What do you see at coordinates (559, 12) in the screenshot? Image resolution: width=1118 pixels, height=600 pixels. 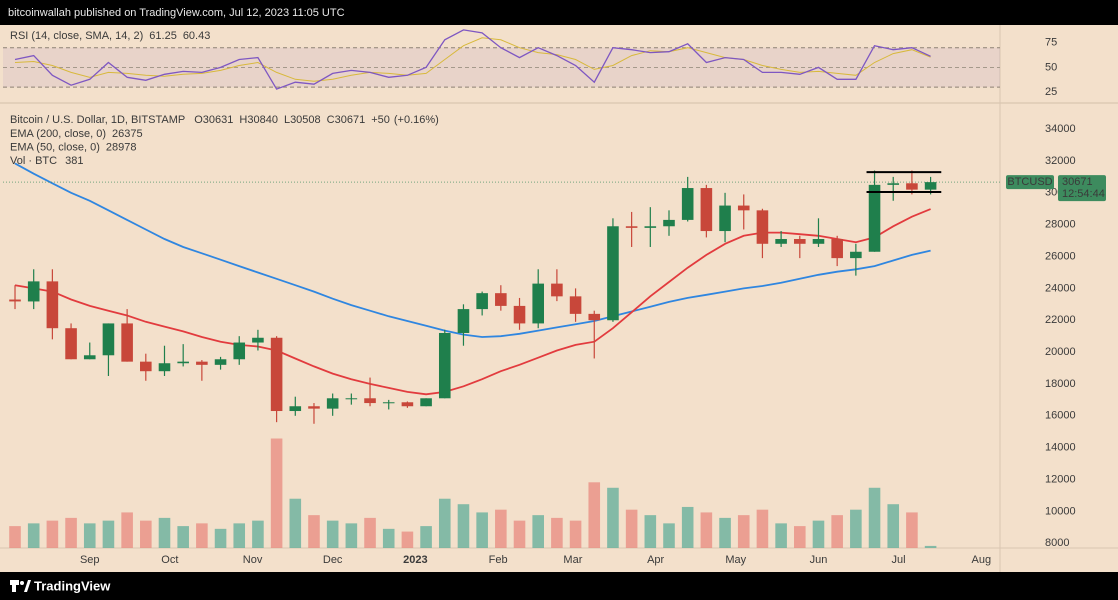 I see `header-bar` at bounding box center [559, 12].